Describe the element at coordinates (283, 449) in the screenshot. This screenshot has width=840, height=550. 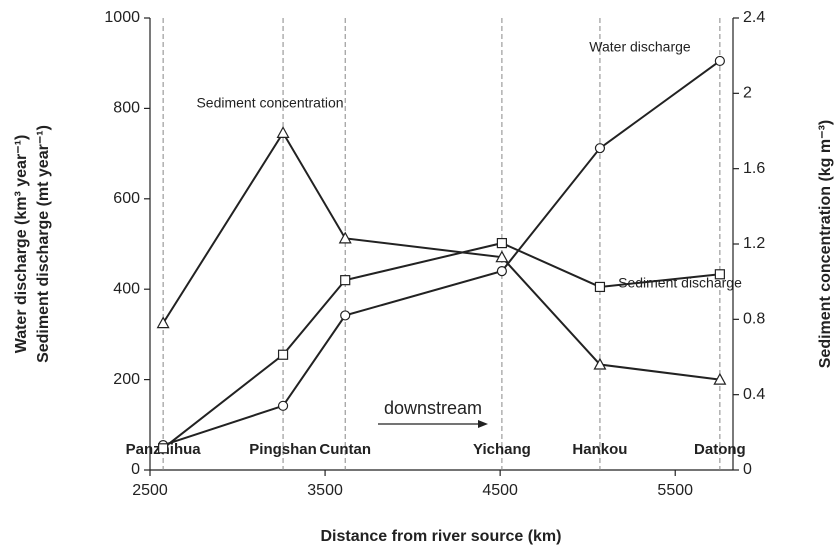
I see `station-label: Pingshan` at that location.